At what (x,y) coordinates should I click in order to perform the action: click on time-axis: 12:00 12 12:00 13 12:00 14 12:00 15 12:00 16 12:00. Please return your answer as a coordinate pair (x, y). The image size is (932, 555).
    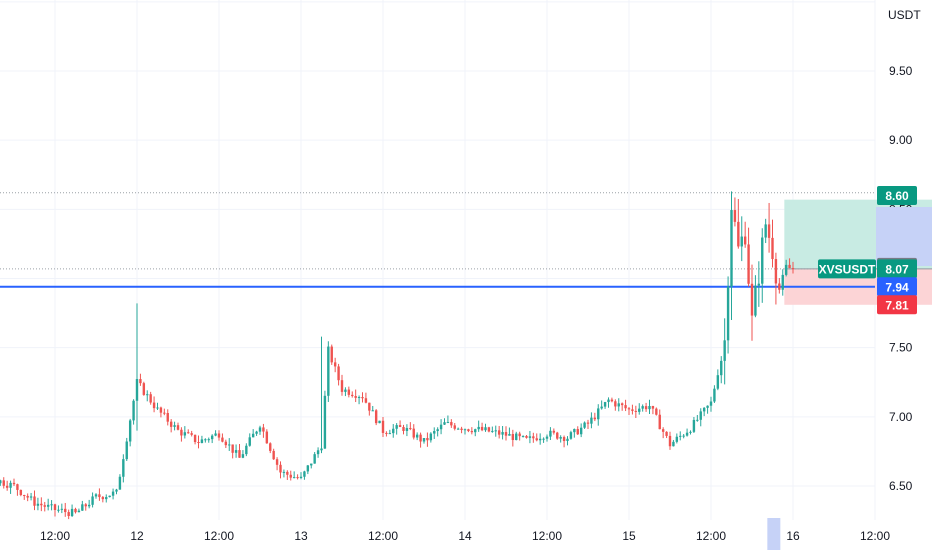
    Looking at the image, I should click on (465, 534).